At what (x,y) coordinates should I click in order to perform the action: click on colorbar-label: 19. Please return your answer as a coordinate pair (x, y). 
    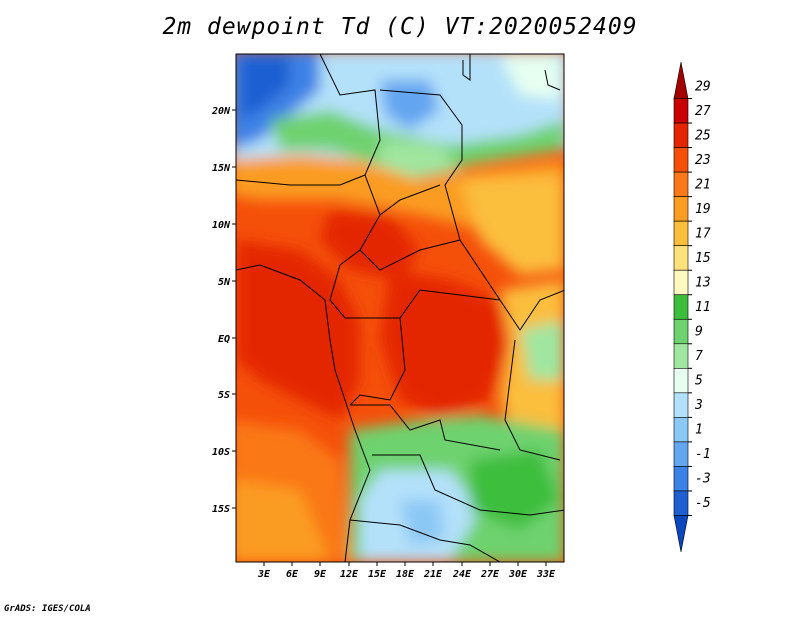
    Looking at the image, I should click on (703, 209).